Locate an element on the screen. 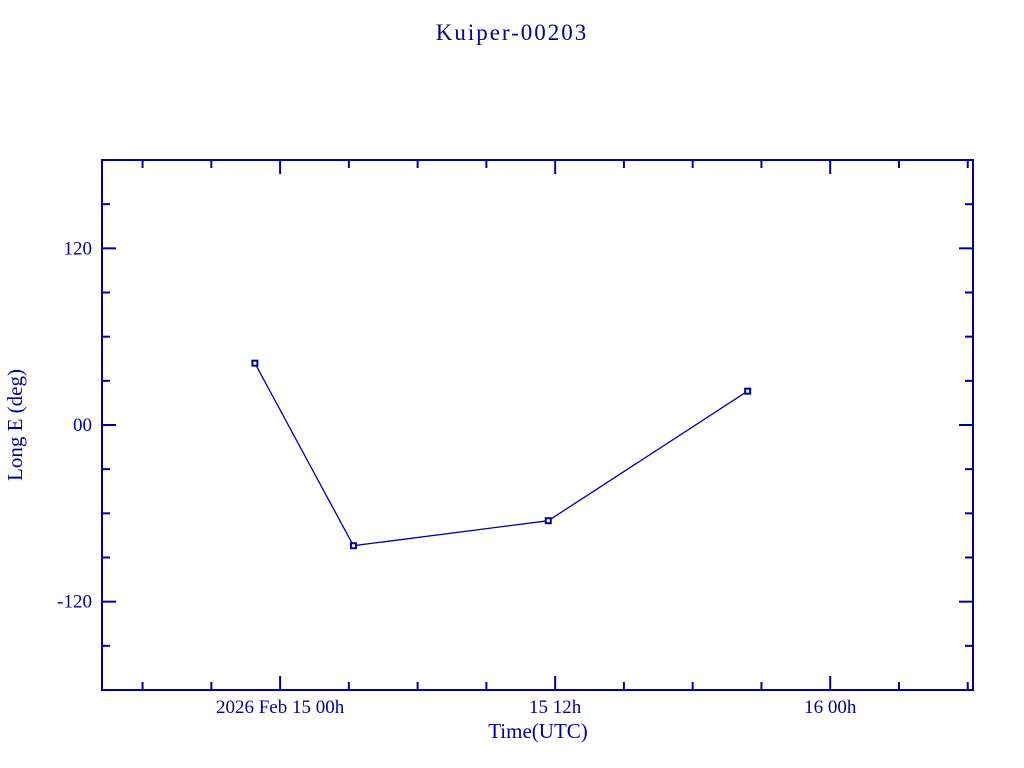  y-tick-label: -120 is located at coordinates (74, 602).